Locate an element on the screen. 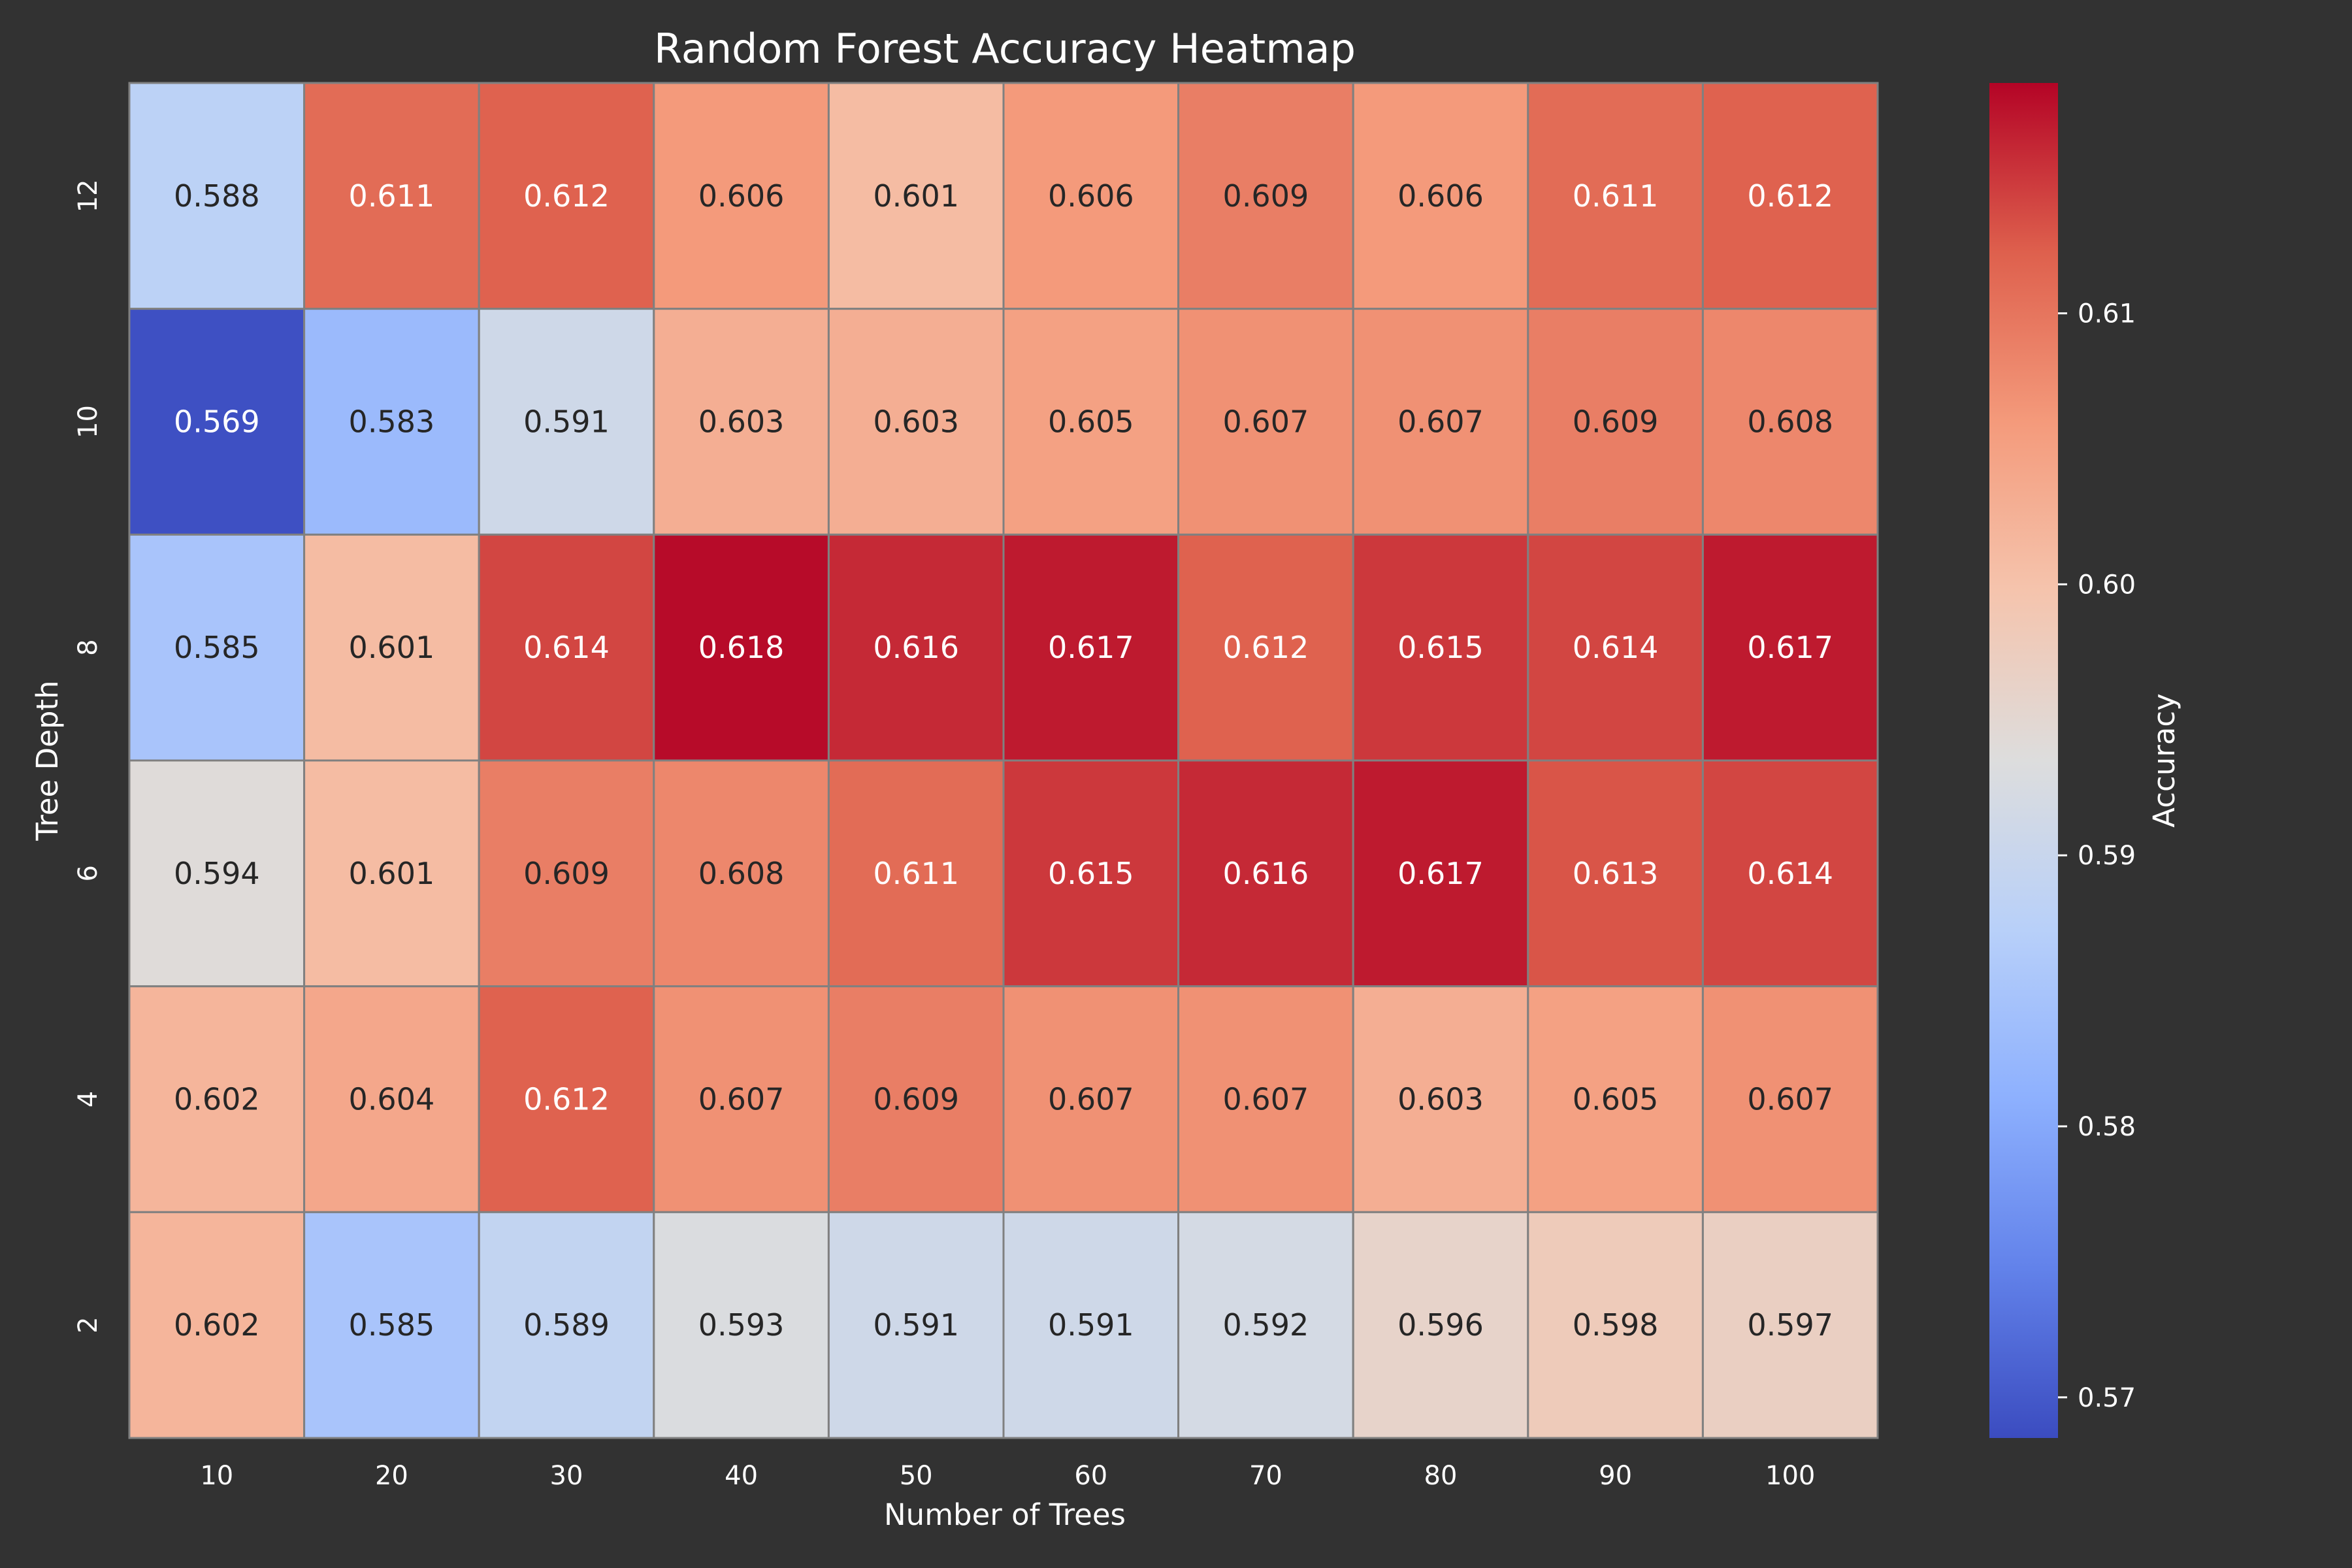  chart-title: Random Forest Accuracy Heatmap is located at coordinates (1005, 49).